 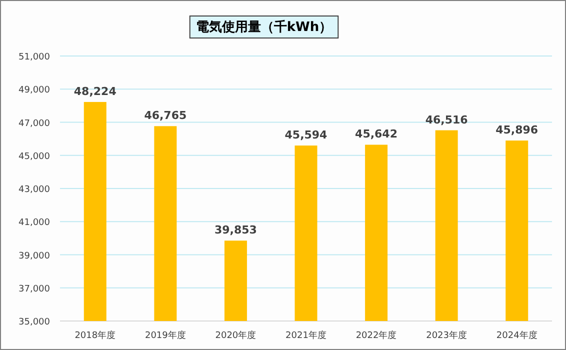 What do you see at coordinates (517, 335) in the screenshot?
I see `x-tick-label: 2024年度` at bounding box center [517, 335].